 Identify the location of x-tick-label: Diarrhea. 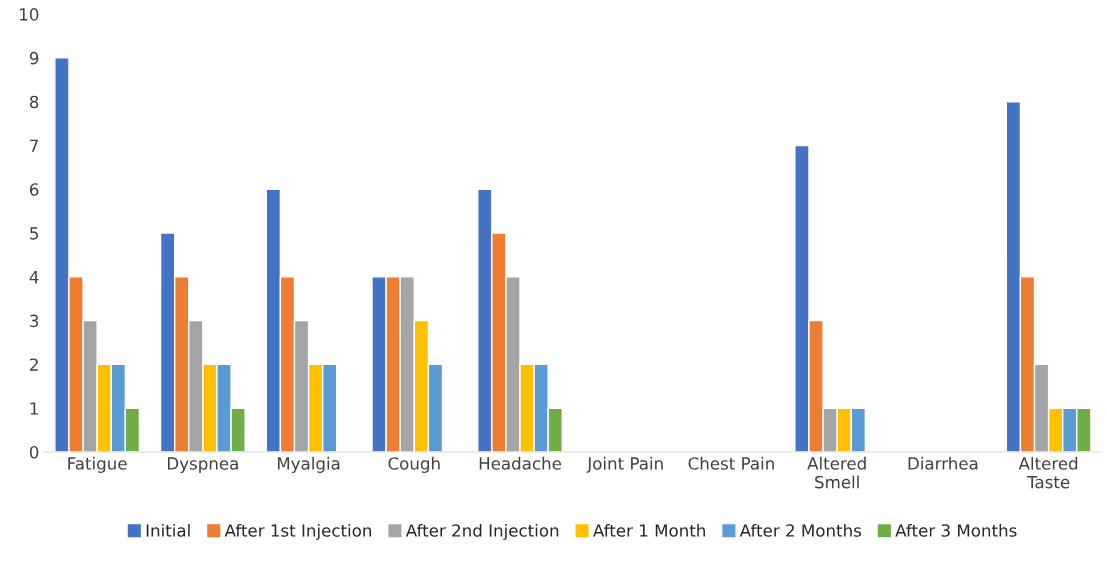
(943, 463).